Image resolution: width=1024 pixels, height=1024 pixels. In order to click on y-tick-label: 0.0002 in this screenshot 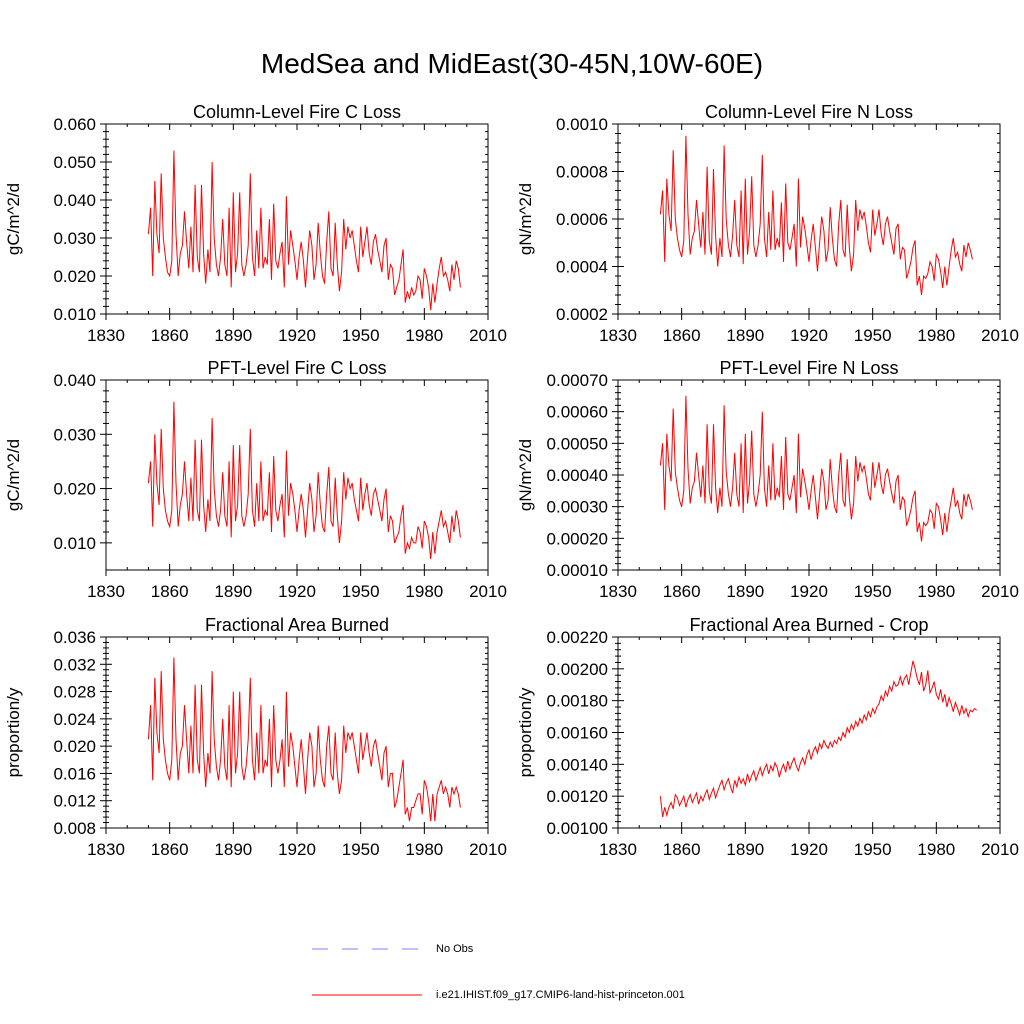, I will do `click(582, 314)`.